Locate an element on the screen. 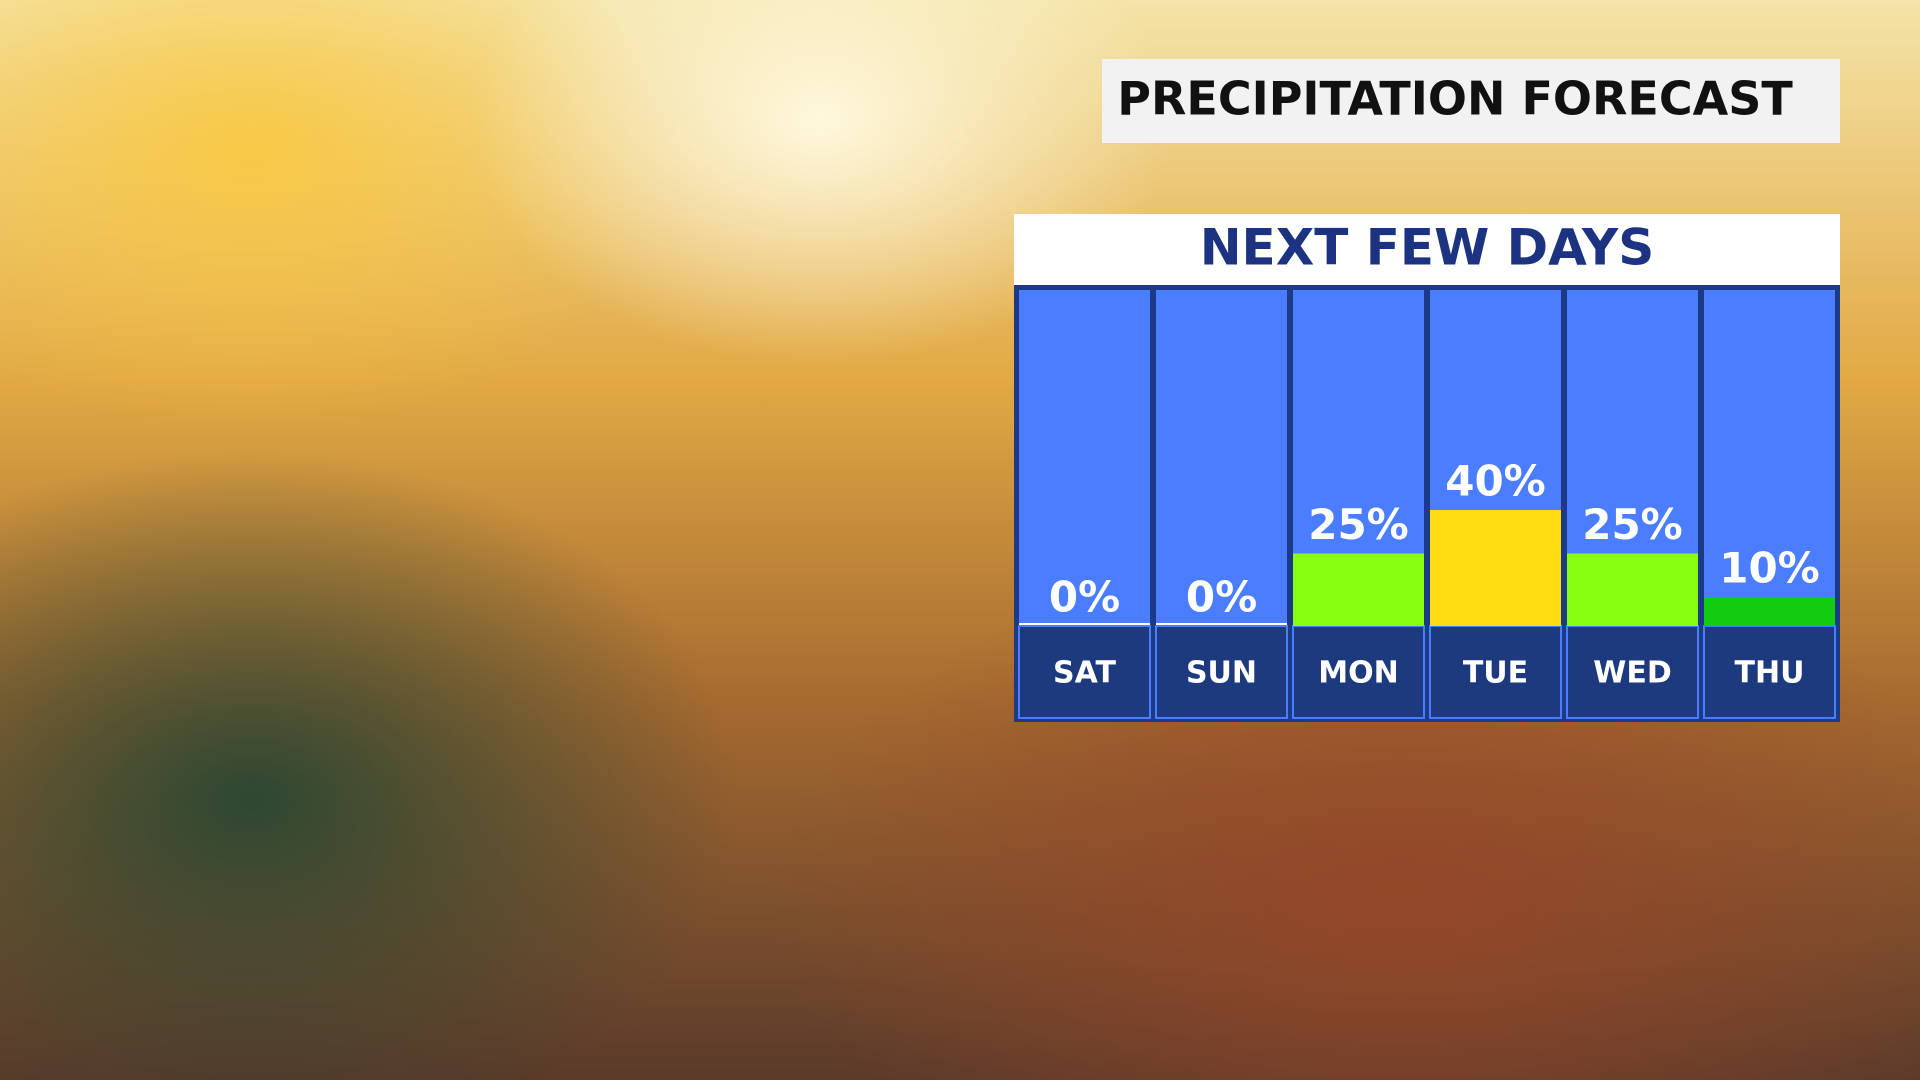 This screenshot has width=1920, height=1080. x-tick-label: TUE is located at coordinates (1495, 673).